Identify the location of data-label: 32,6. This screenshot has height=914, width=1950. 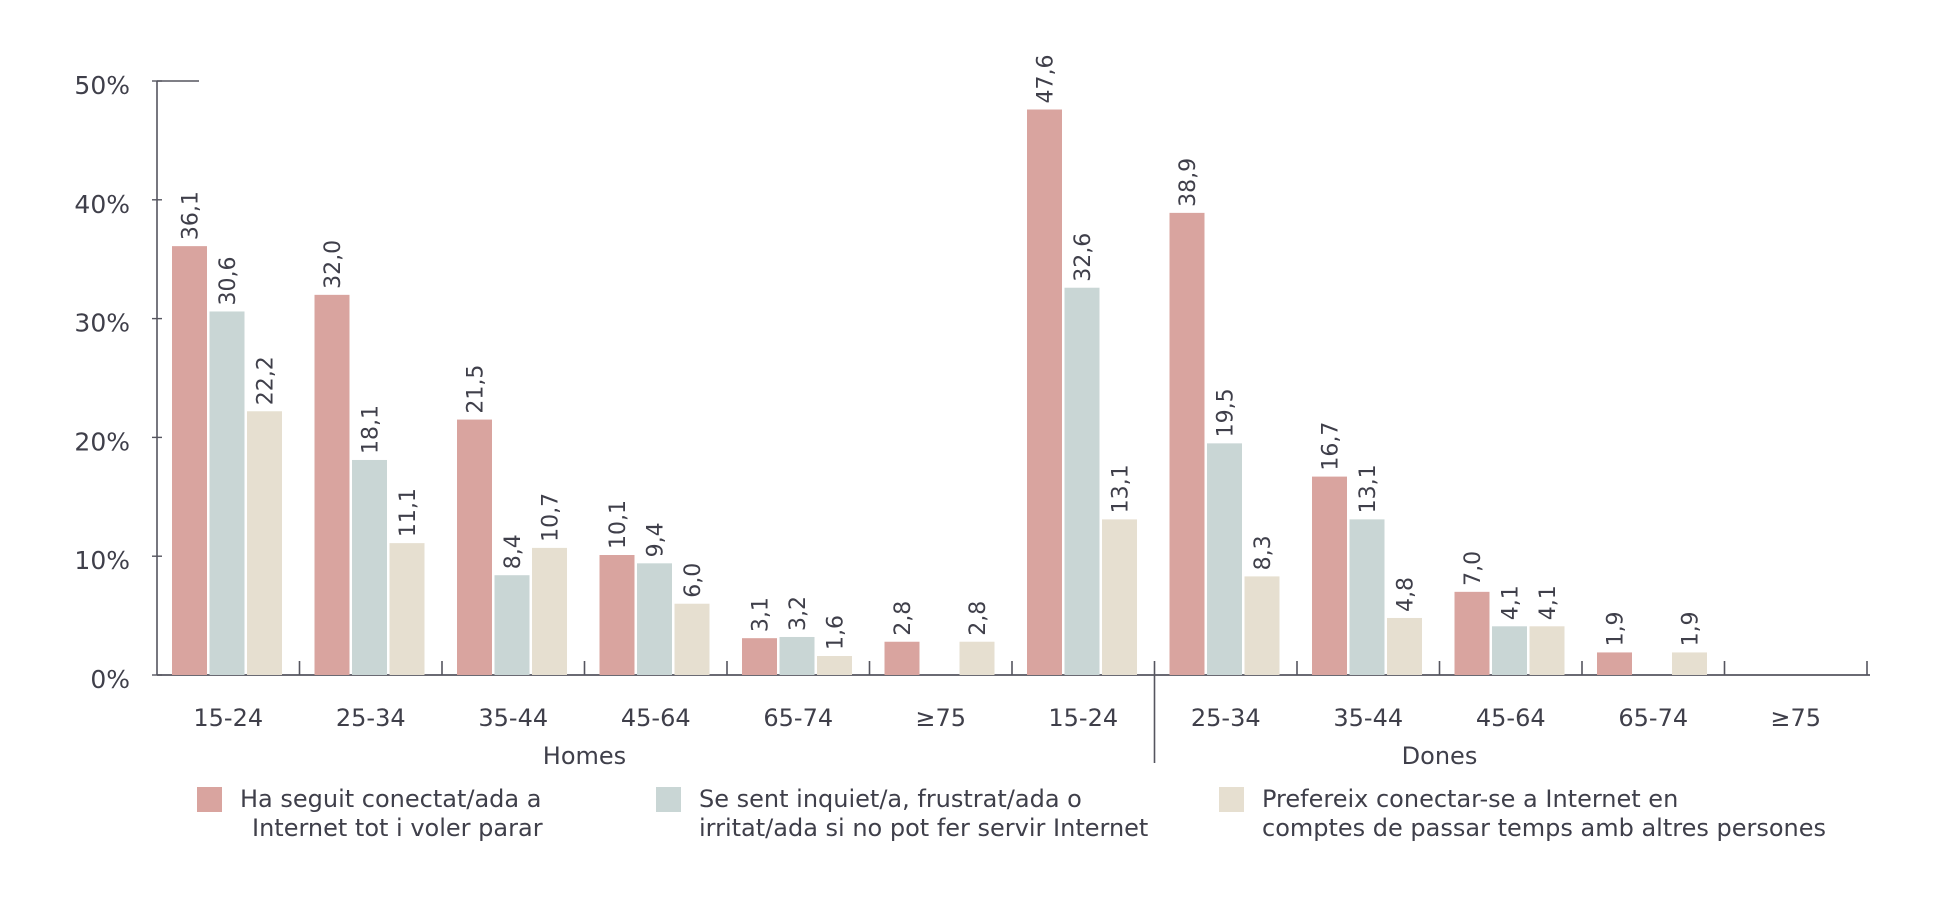
(1083, 257).